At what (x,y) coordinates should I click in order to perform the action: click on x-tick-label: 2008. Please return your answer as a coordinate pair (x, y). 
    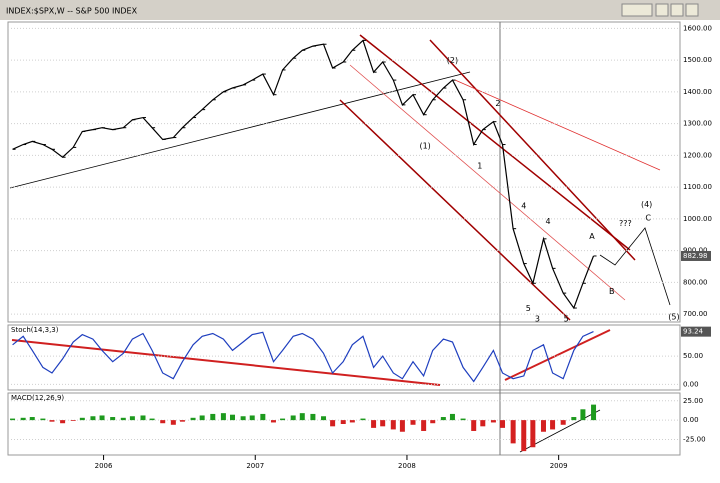
    Looking at the image, I should click on (407, 466).